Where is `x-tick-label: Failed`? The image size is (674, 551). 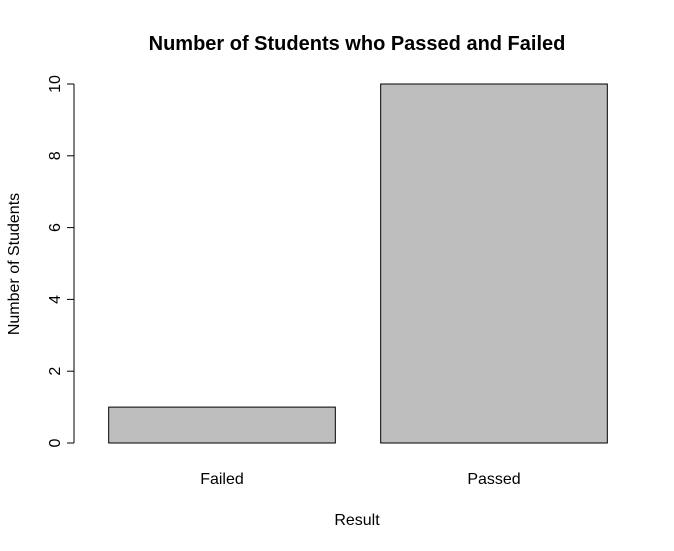 x-tick-label: Failed is located at coordinates (222, 479).